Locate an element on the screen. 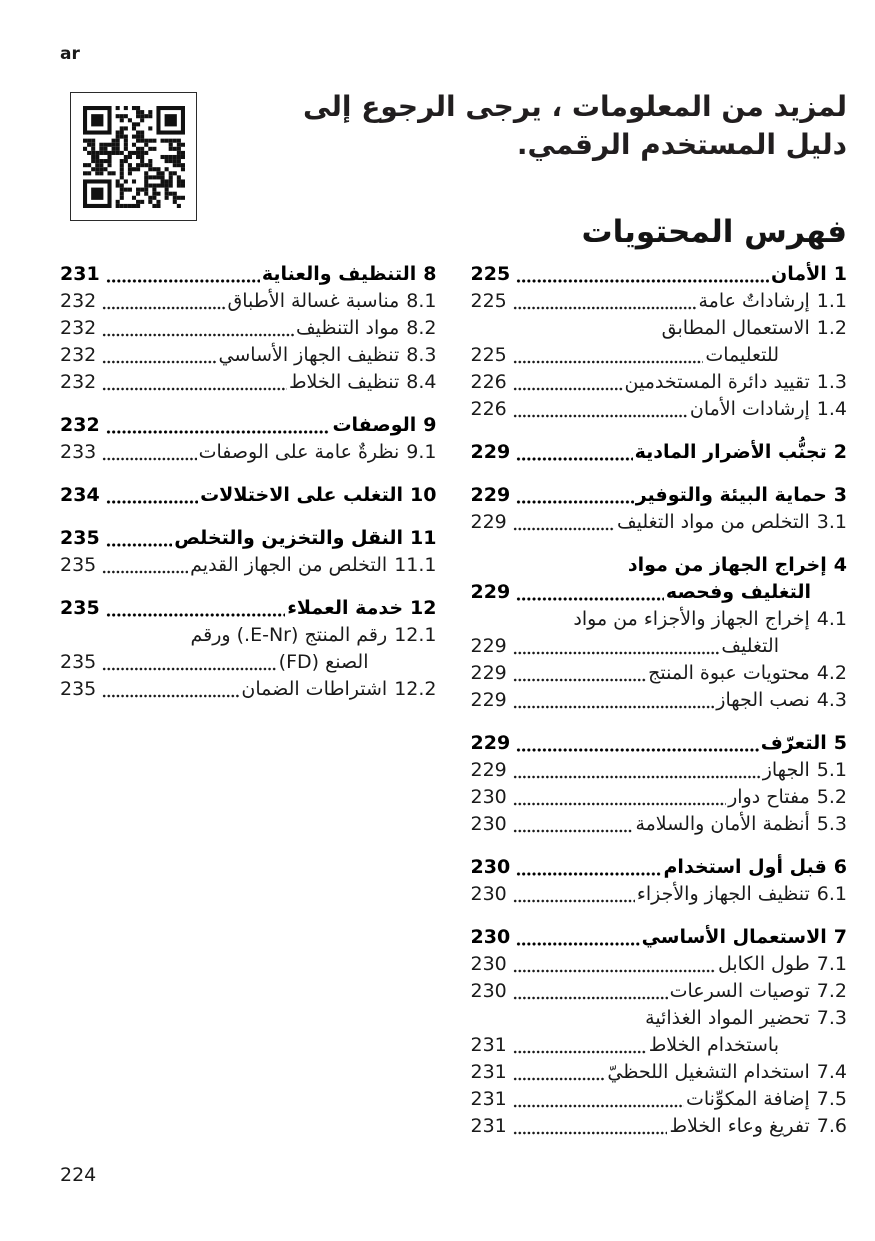 The image size is (875, 1241). footer-page-number: 224 is located at coordinates (78, 1175).